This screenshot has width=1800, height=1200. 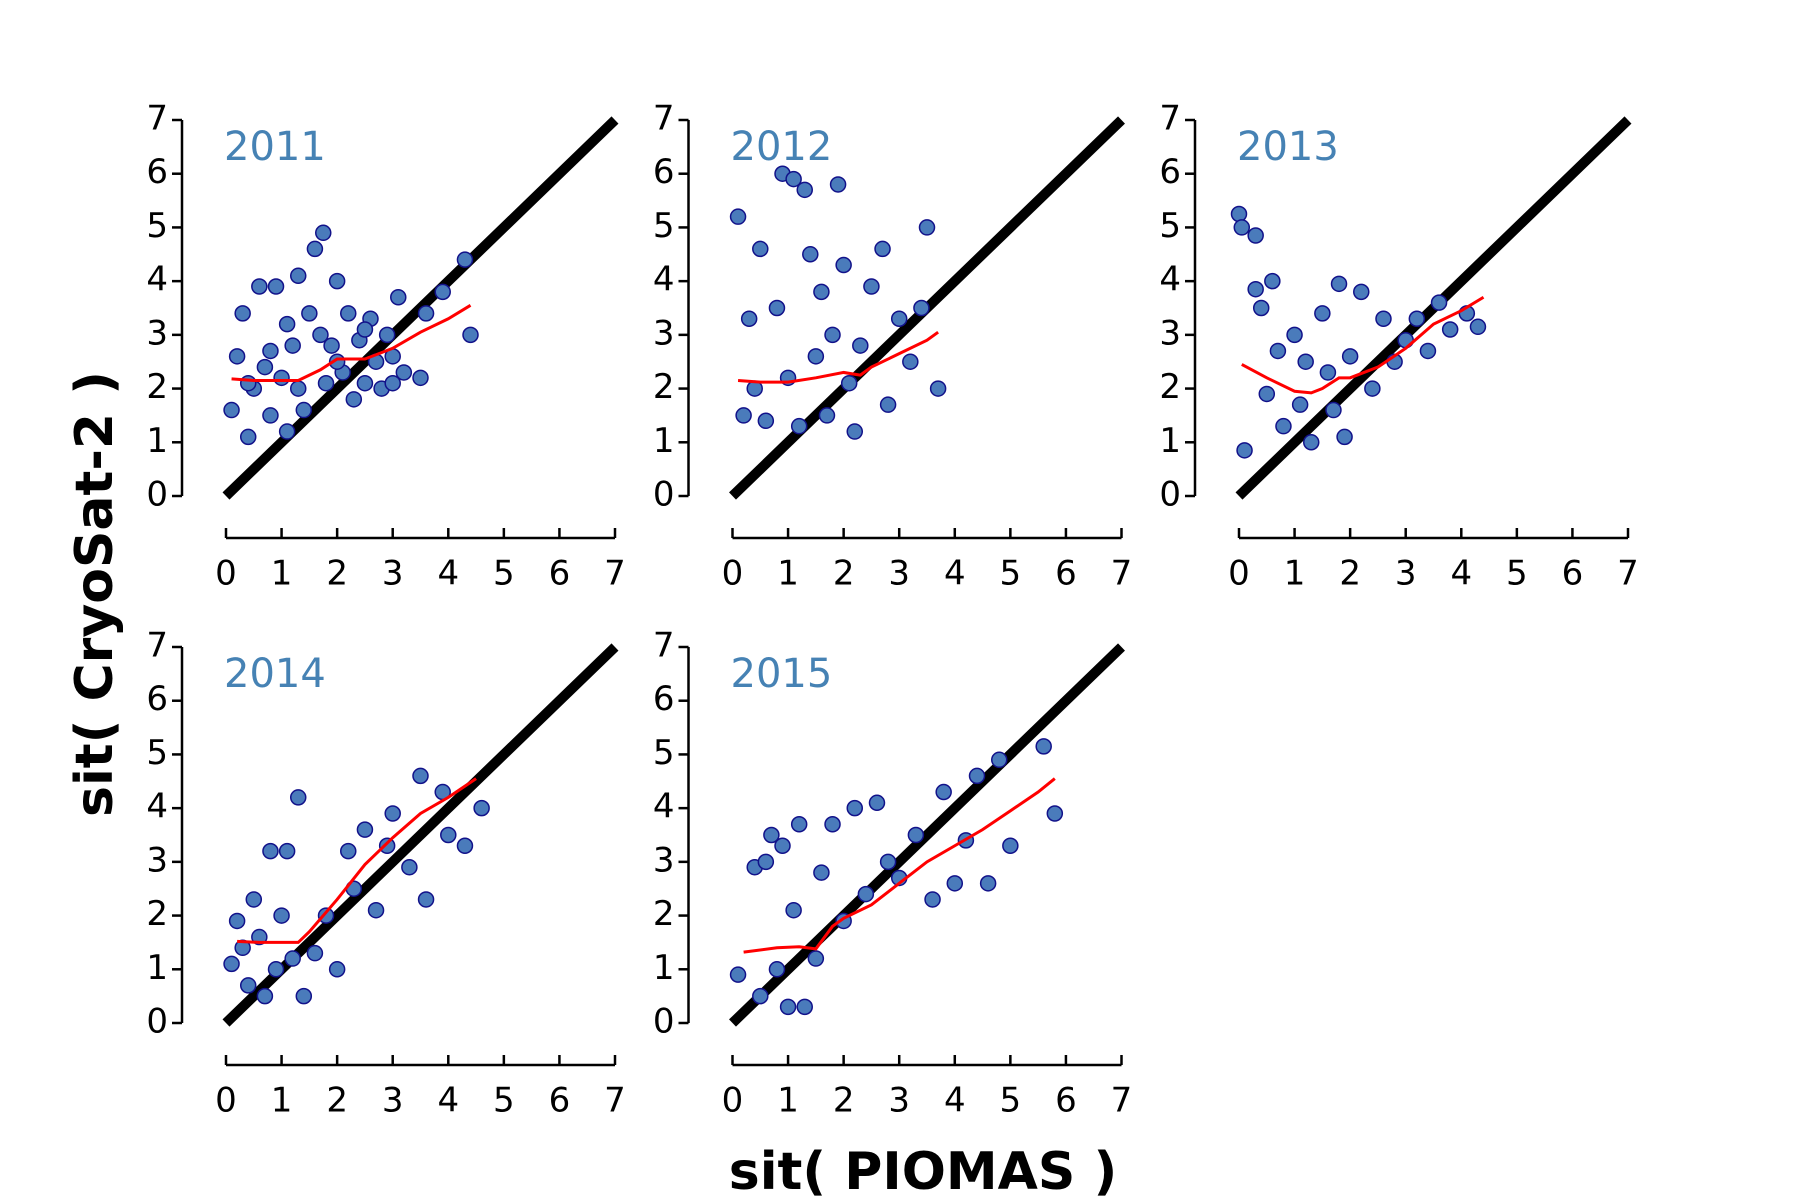 What do you see at coordinates (664, 333) in the screenshot?
I see `y-tick-label: 3` at bounding box center [664, 333].